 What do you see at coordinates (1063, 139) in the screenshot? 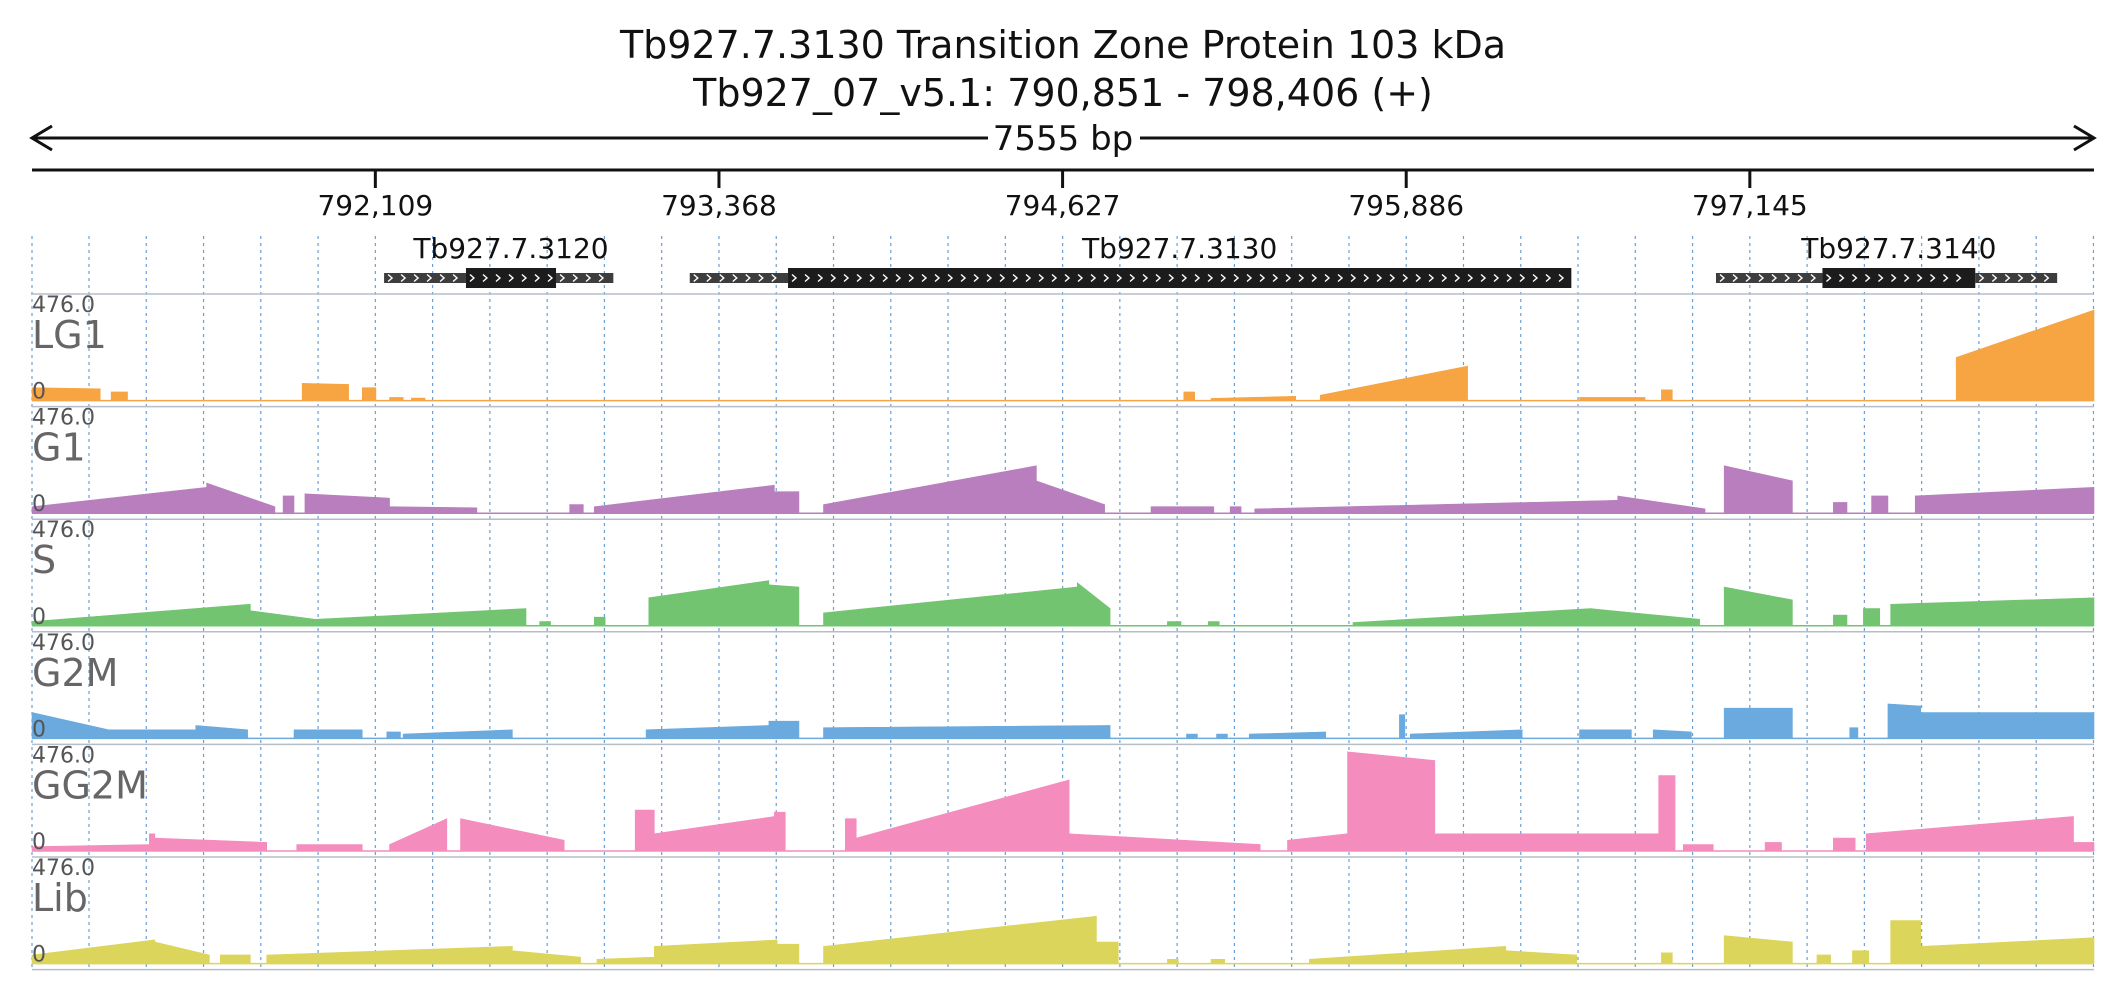
I see `span-label: 7555 bp` at bounding box center [1063, 139].